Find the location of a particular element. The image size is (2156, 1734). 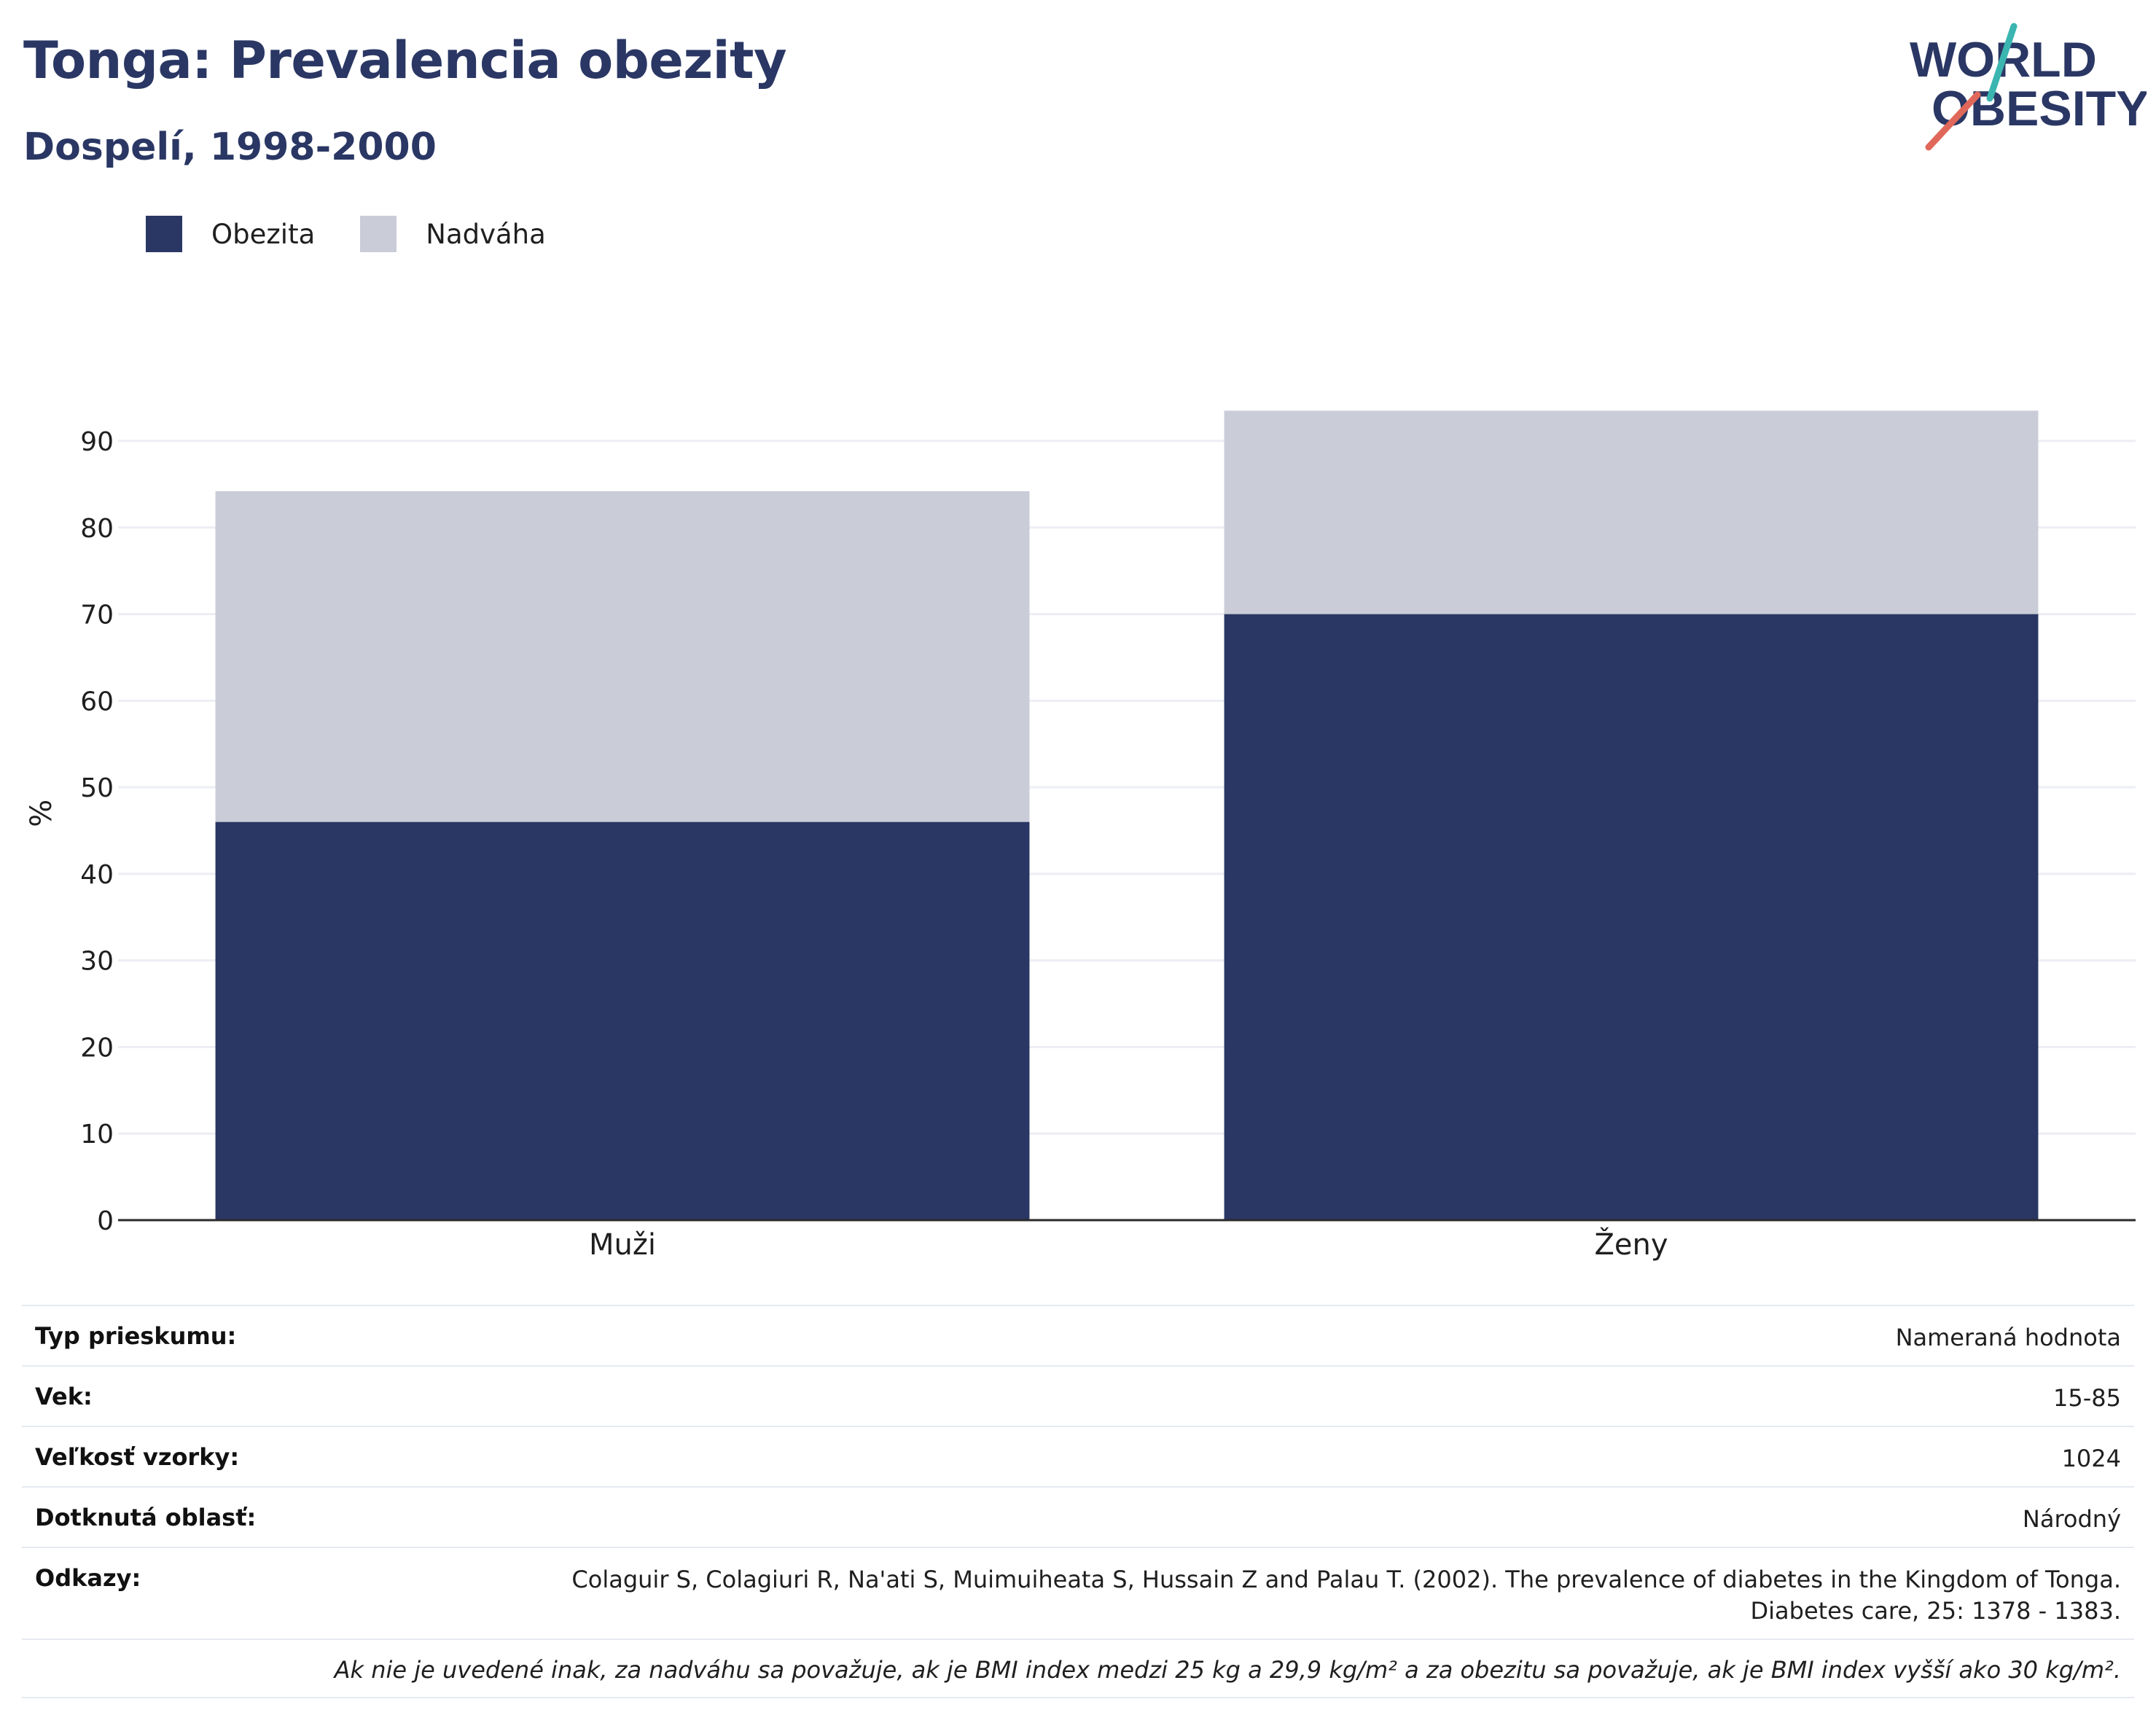

legend-swatch-nadvaha is located at coordinates (378, 234).